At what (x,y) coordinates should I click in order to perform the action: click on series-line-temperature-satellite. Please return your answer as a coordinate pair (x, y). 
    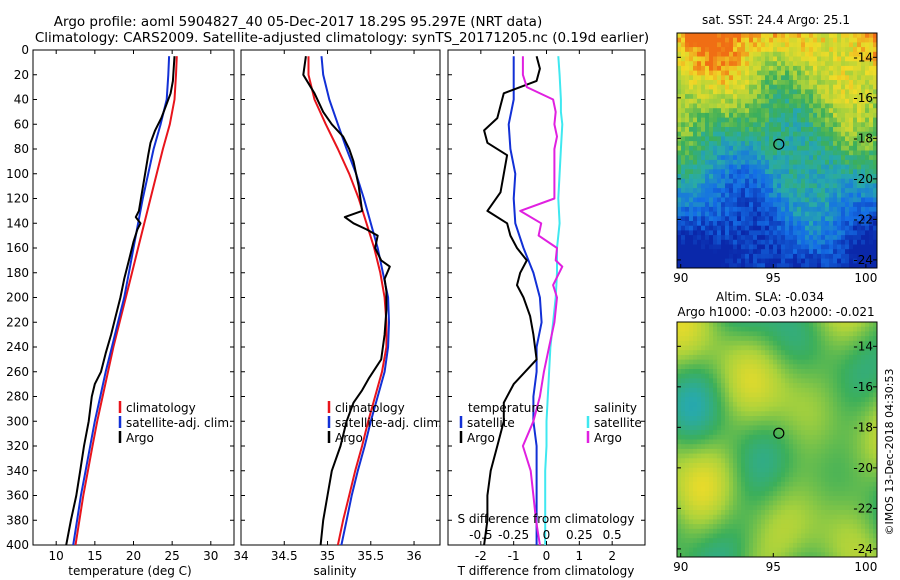
    Looking at the image, I should click on (525, 300).